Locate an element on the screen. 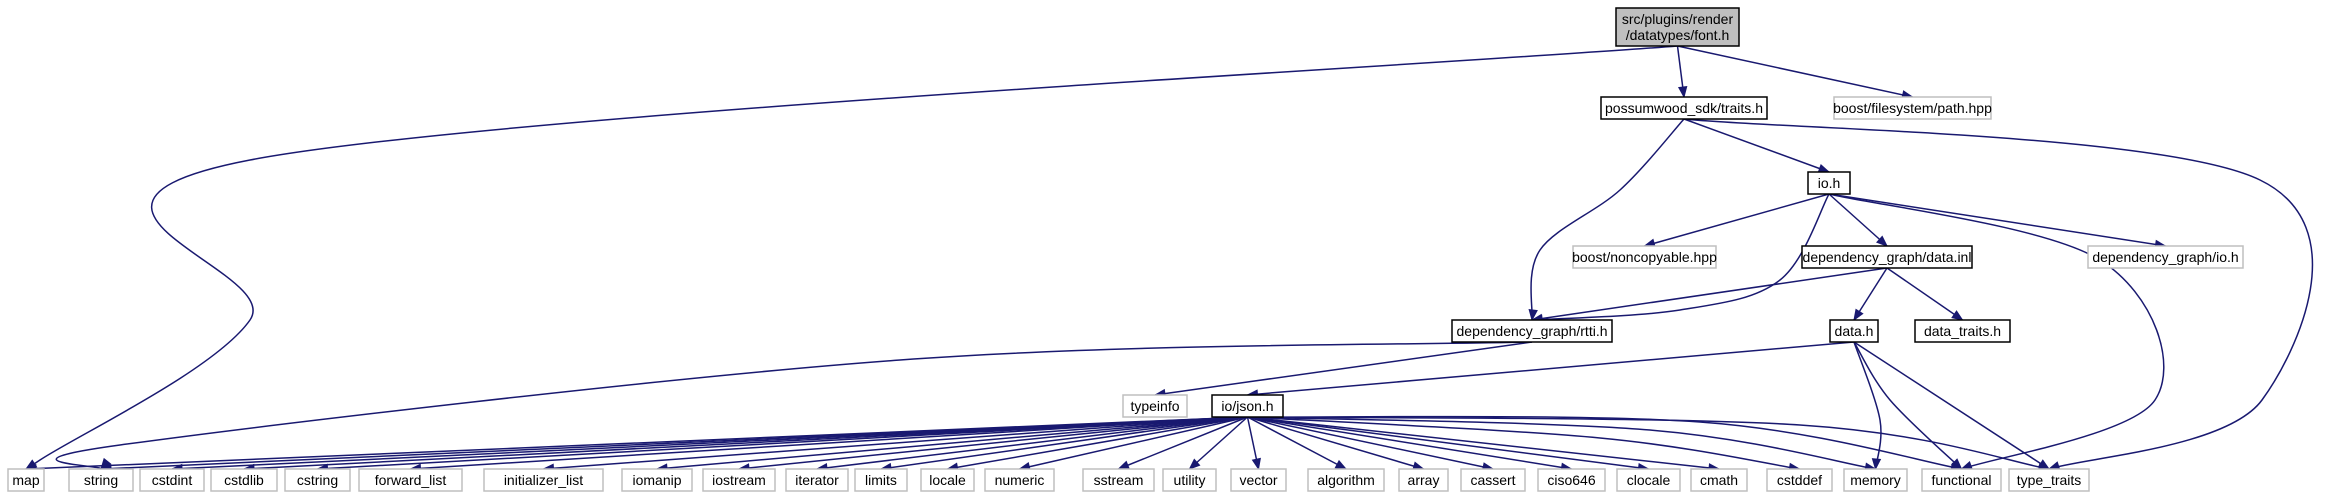  edge-json-h-to-cmath is located at coordinates (1484, 444).